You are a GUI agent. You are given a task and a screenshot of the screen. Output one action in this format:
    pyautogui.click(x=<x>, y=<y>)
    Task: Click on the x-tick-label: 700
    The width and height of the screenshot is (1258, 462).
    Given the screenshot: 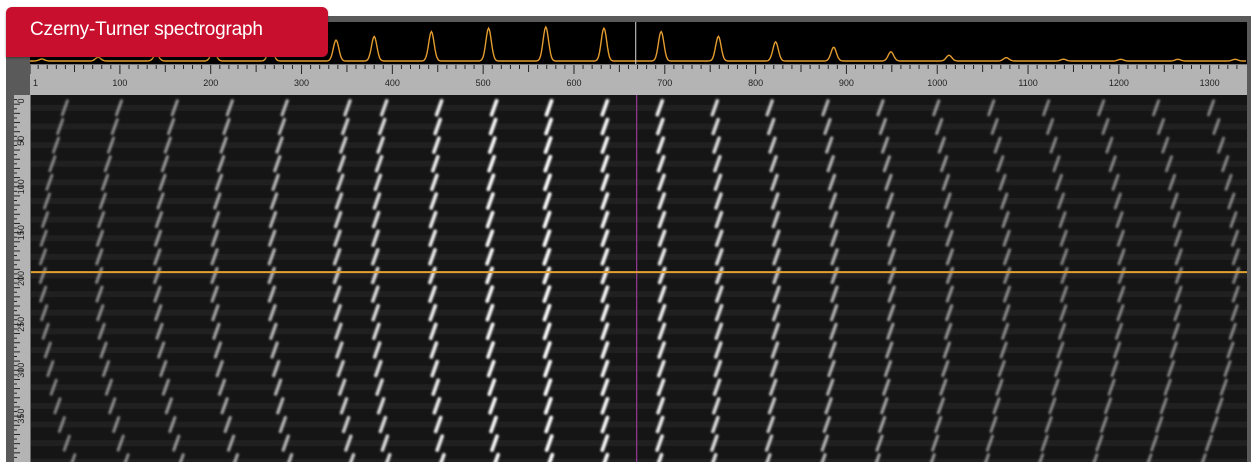 What is the action you would take?
    pyautogui.click(x=664, y=83)
    